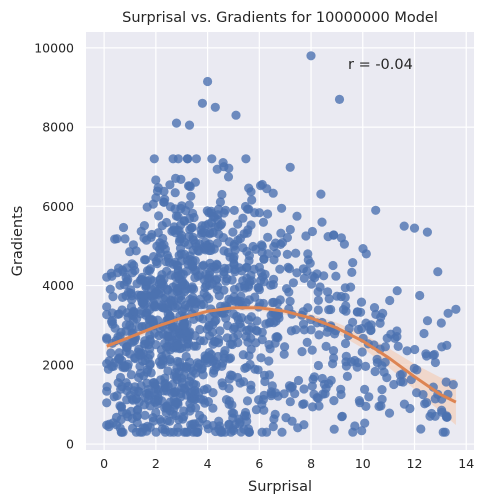 The width and height of the screenshot is (484, 504). What do you see at coordinates (156, 463) in the screenshot?
I see `x-tick-label: 2` at bounding box center [156, 463].